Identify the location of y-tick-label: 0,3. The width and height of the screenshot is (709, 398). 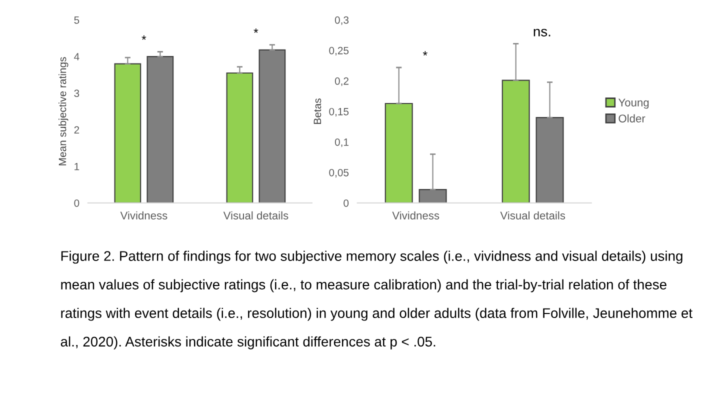
(341, 21).